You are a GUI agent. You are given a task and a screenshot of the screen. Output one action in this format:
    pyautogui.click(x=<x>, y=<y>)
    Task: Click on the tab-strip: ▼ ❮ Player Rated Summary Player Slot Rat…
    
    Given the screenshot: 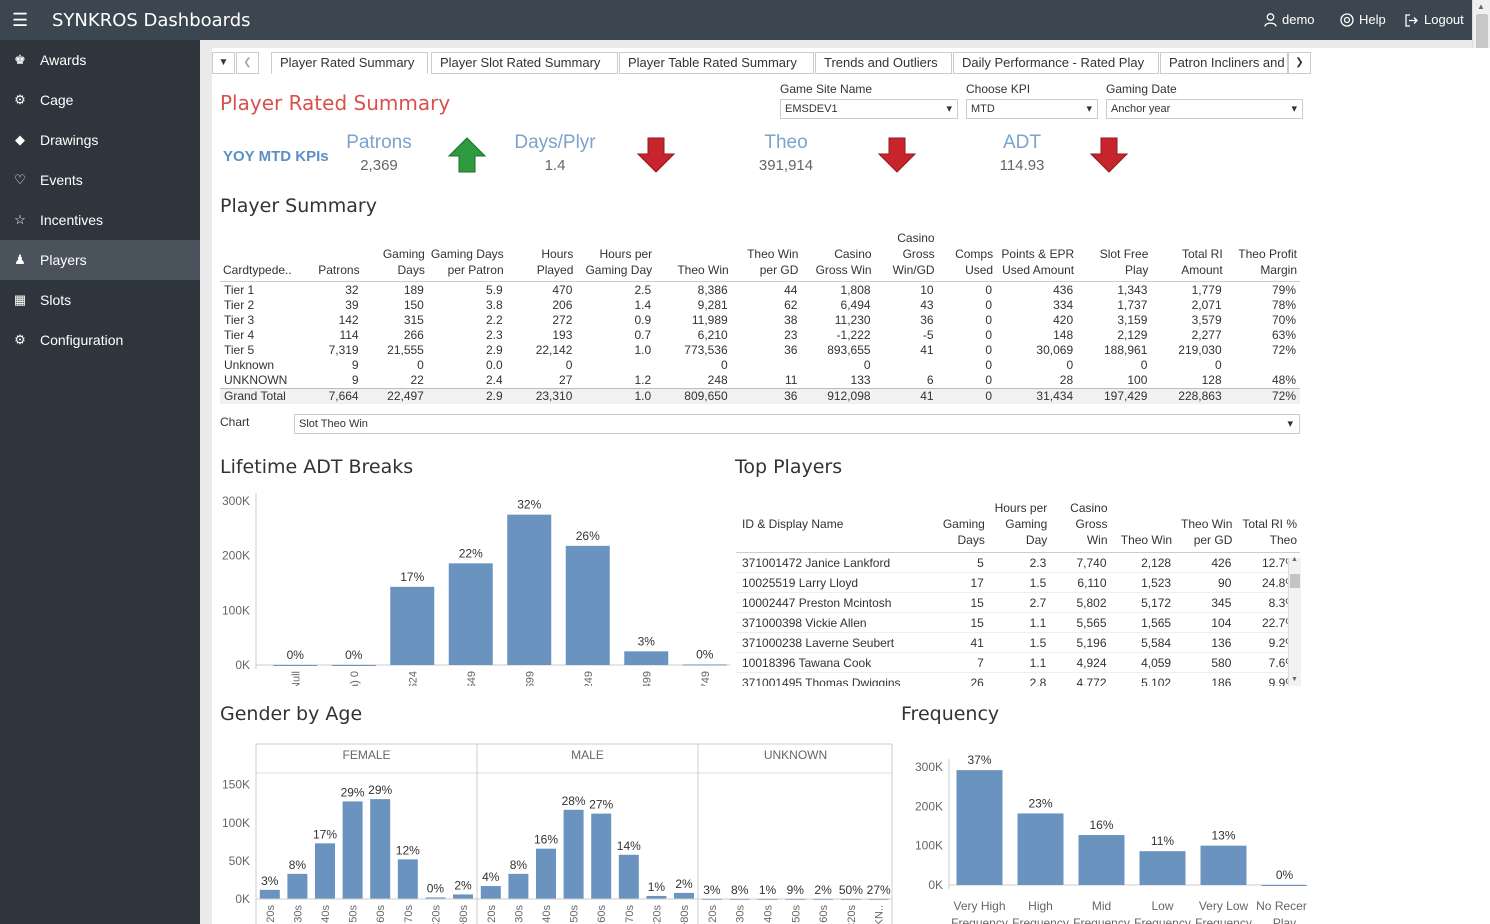 What is the action you would take?
    pyautogui.click(x=762, y=63)
    